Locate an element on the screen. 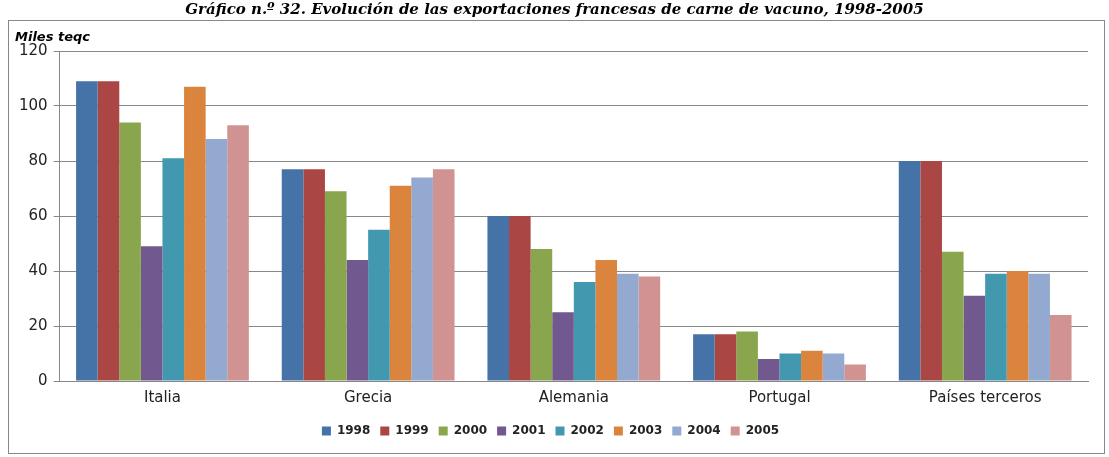 The height and width of the screenshot is (457, 1109). legend-label: 2000 is located at coordinates (470, 430).